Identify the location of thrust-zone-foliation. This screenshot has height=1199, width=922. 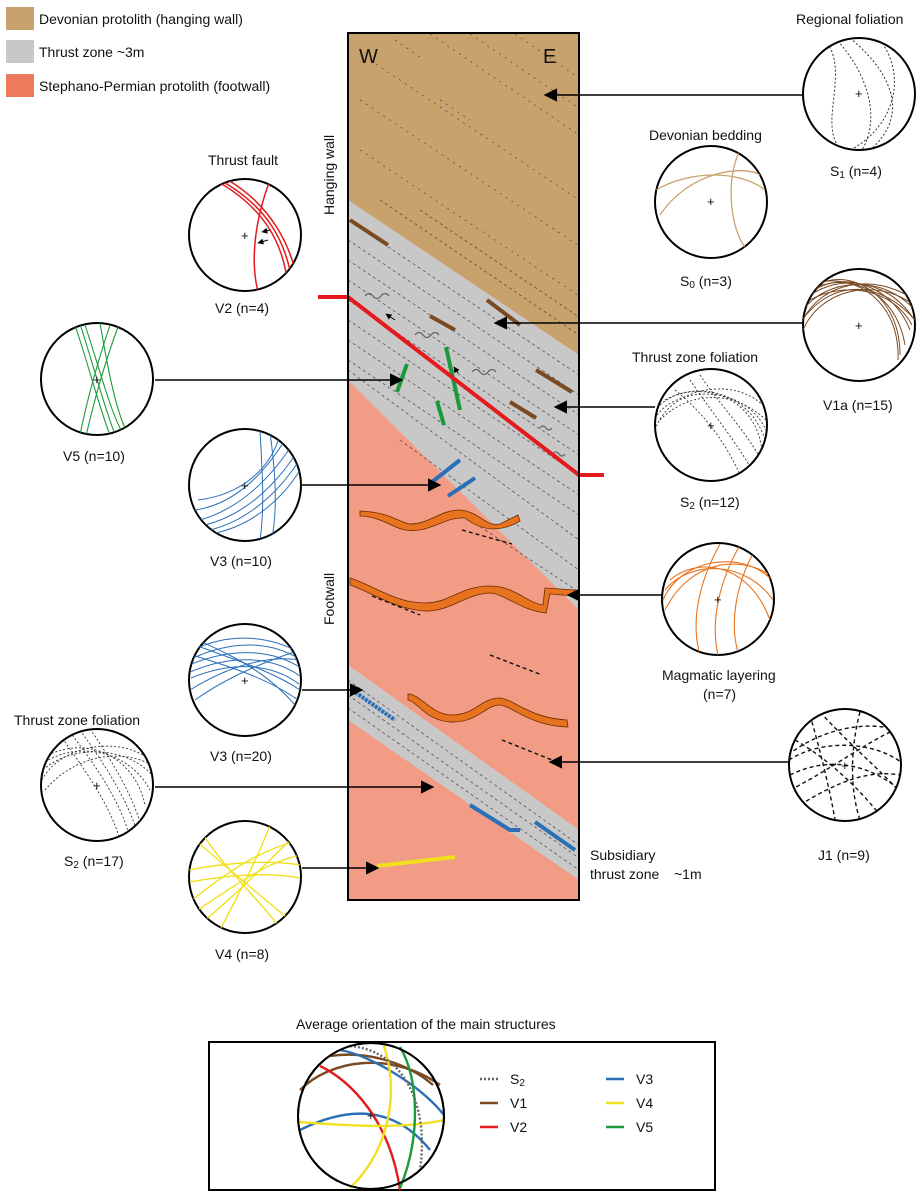
(463, 396).